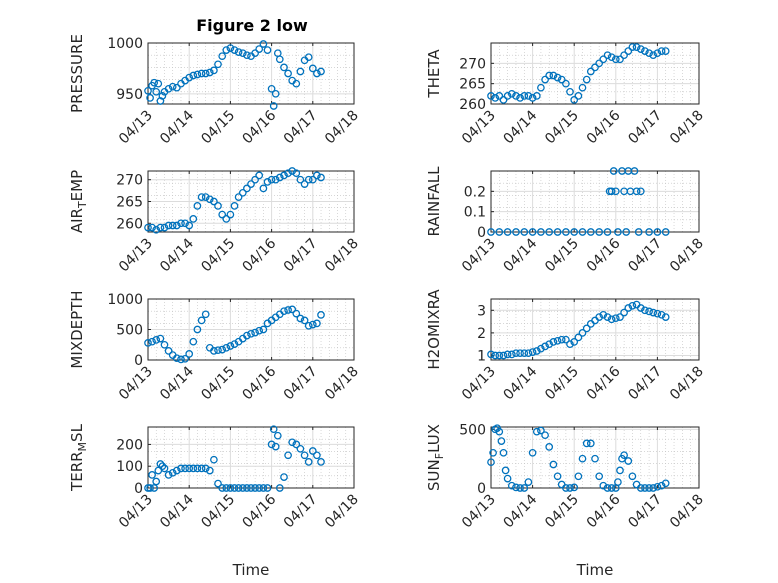 The image size is (778, 583). I want to click on y-tick-label: 260, so click(129, 224).